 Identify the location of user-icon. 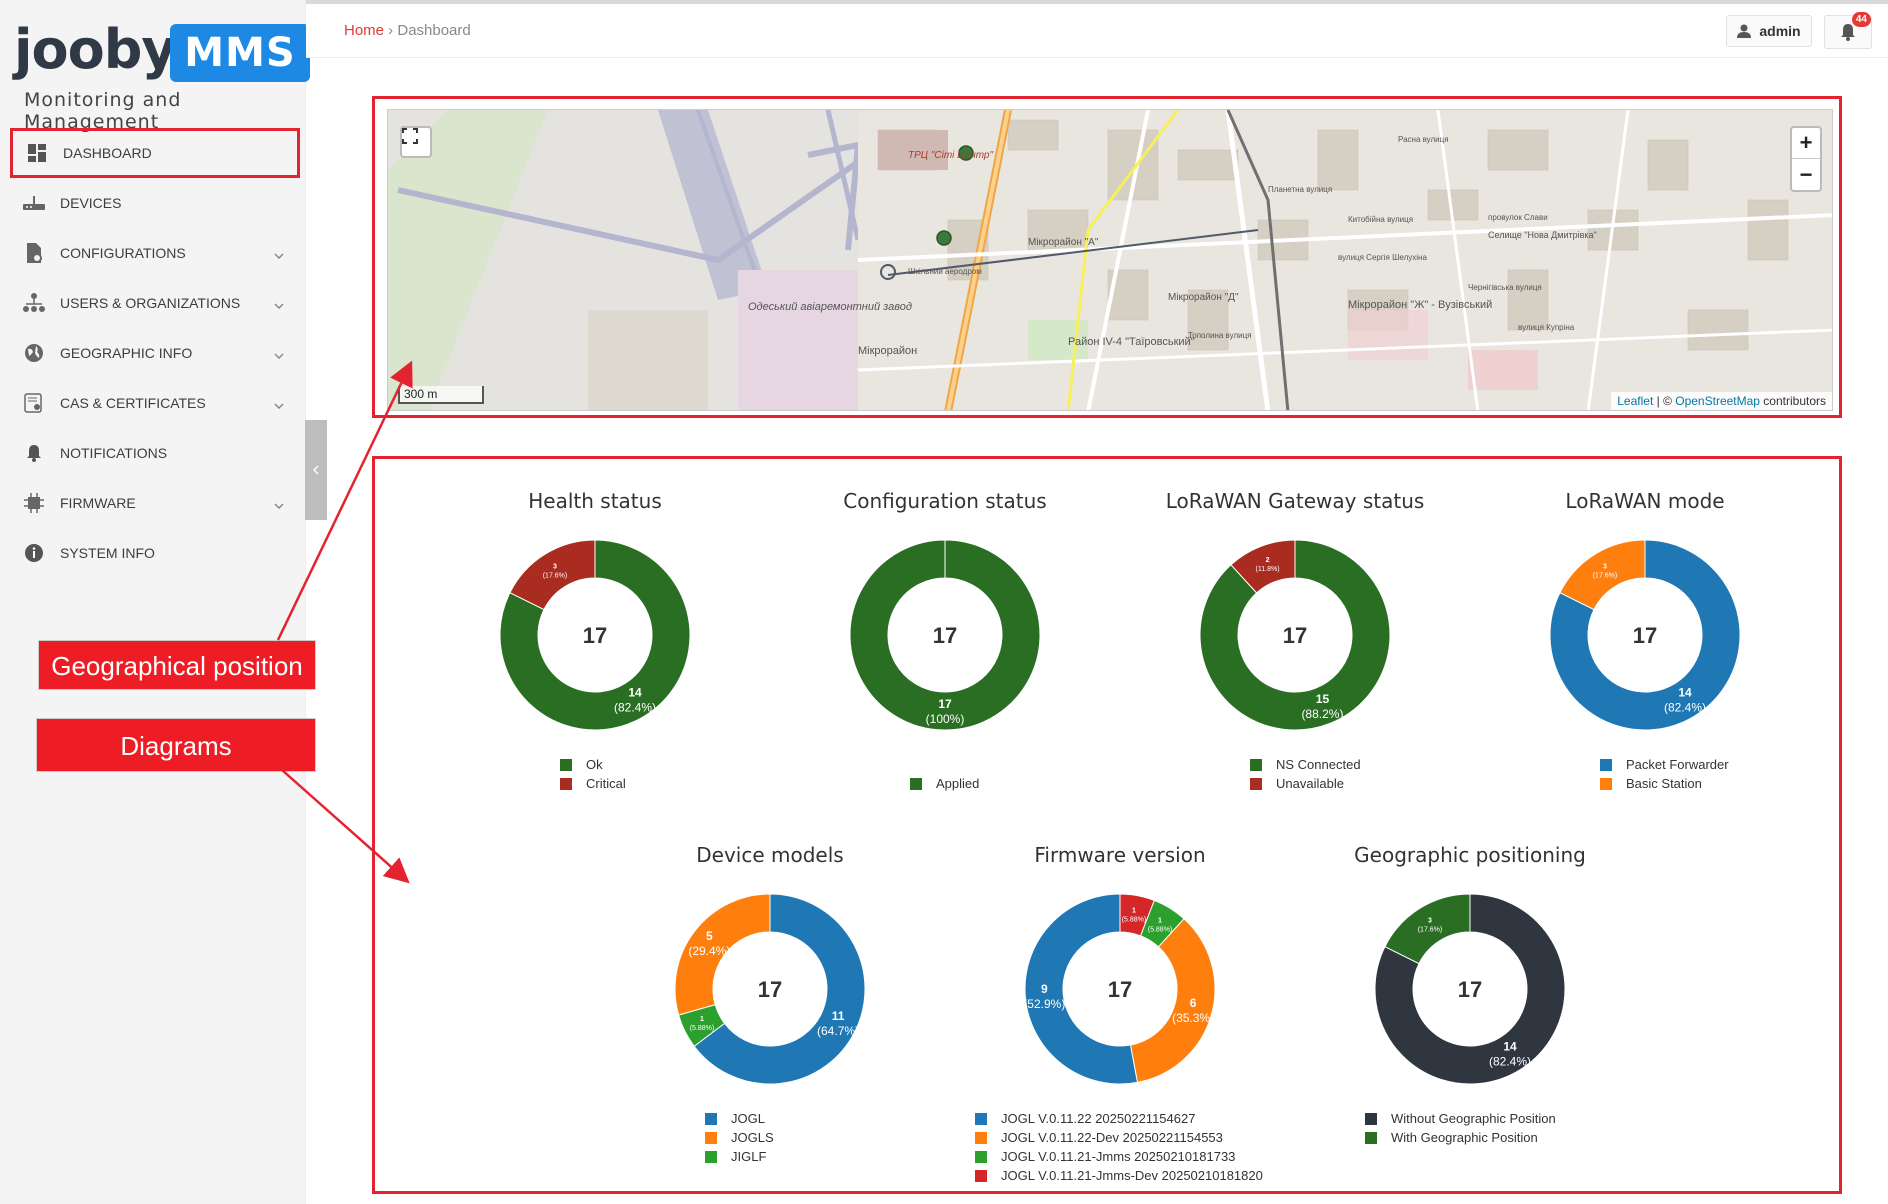
(1744, 31).